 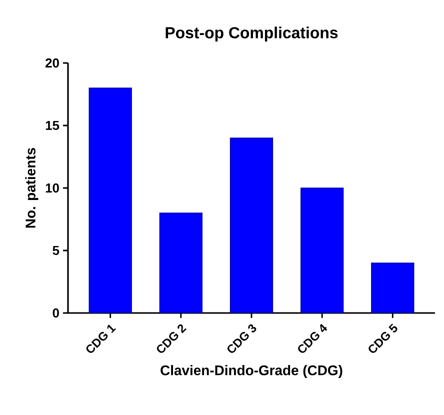 I want to click on y-tick-label: 5, so click(x=56, y=251).